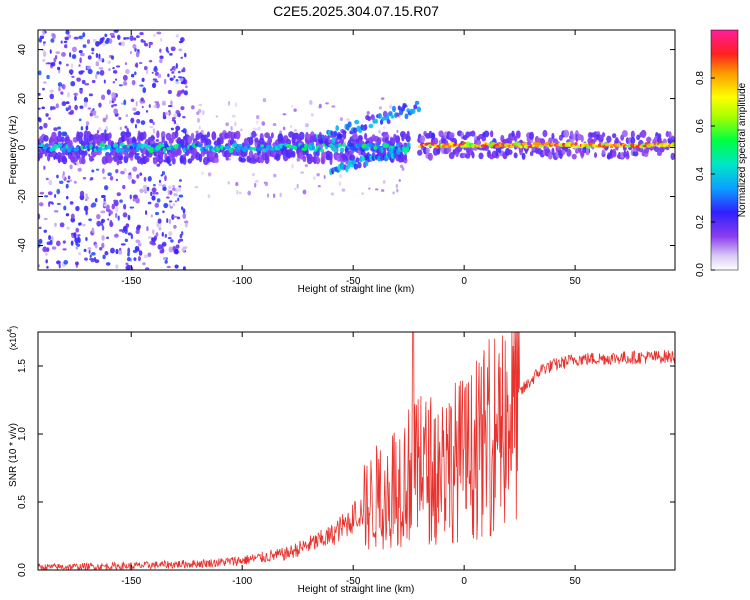  What do you see at coordinates (242, 281) in the screenshot?
I see `x-tick-label: -100` at bounding box center [242, 281].